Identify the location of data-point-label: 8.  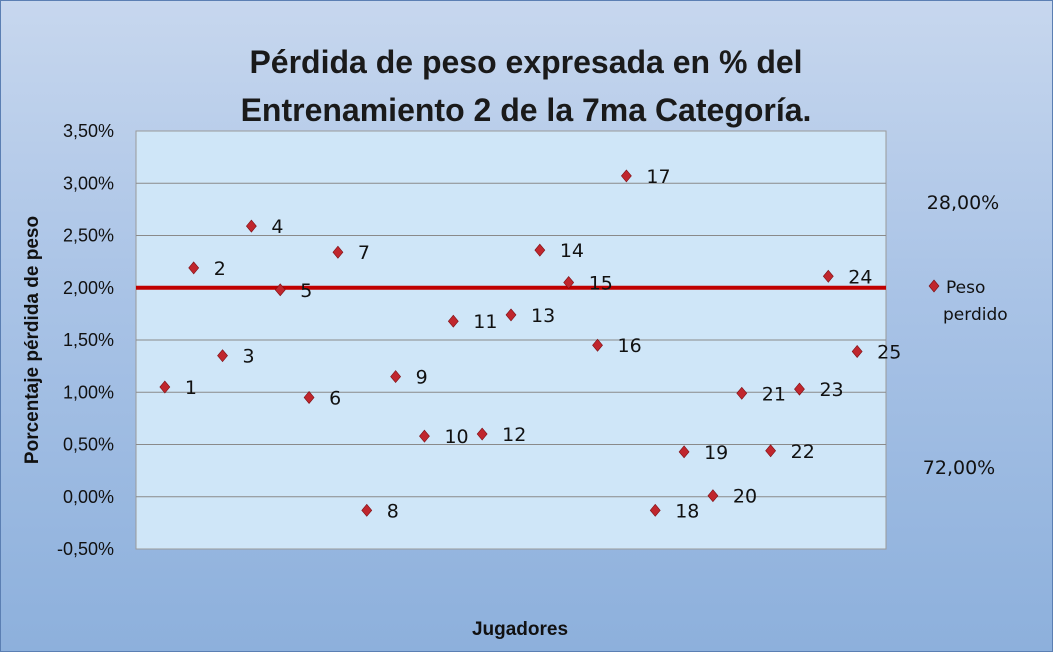
(393, 511).